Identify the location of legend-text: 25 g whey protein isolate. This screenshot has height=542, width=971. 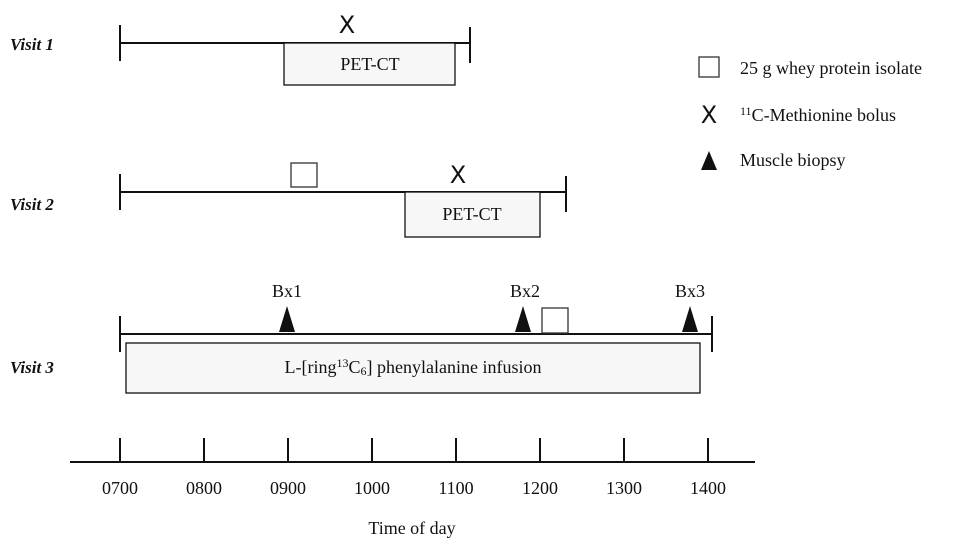
(831, 68).